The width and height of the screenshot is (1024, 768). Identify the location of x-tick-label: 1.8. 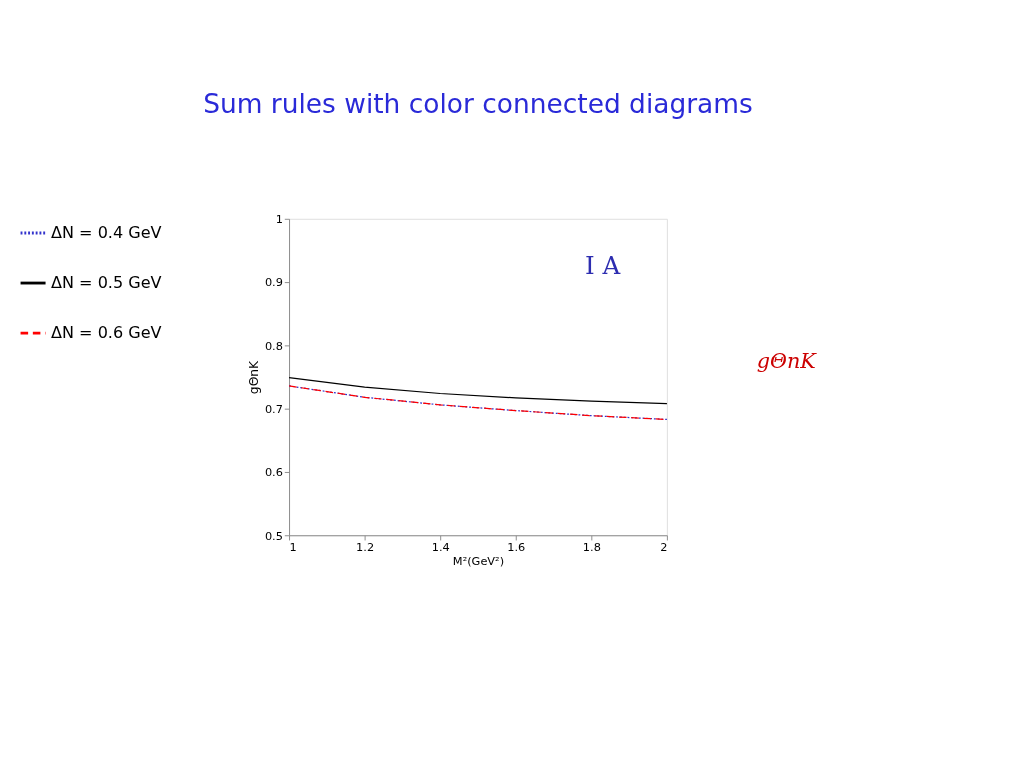
(591, 546).